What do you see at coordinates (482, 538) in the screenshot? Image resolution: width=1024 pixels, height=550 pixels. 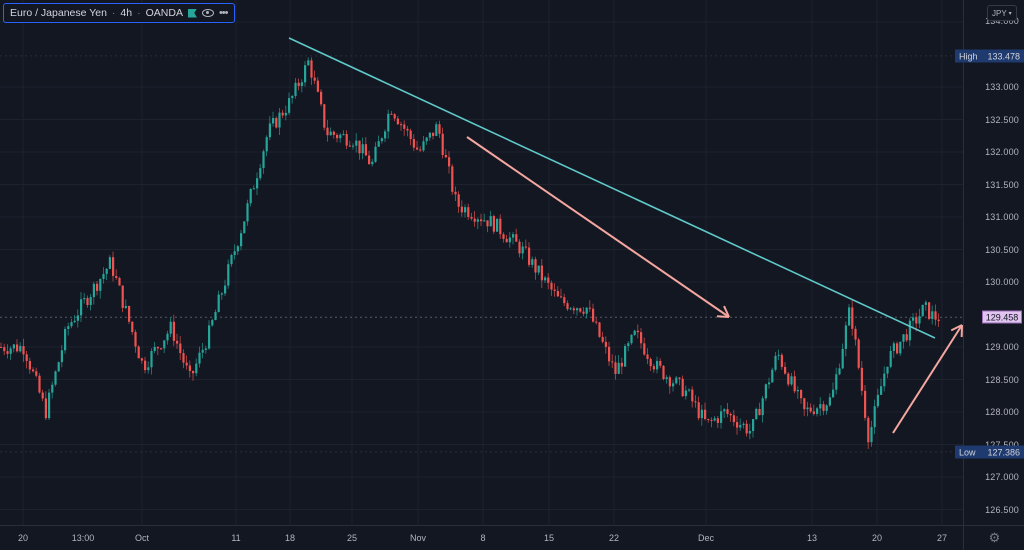 I see `time-tick-label: 8` at bounding box center [482, 538].